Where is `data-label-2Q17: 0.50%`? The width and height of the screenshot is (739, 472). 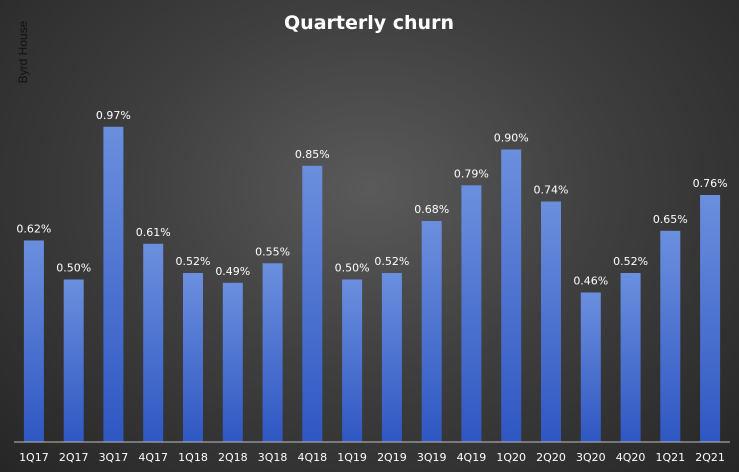
data-label-2Q17: 0.50% is located at coordinates (73, 268).